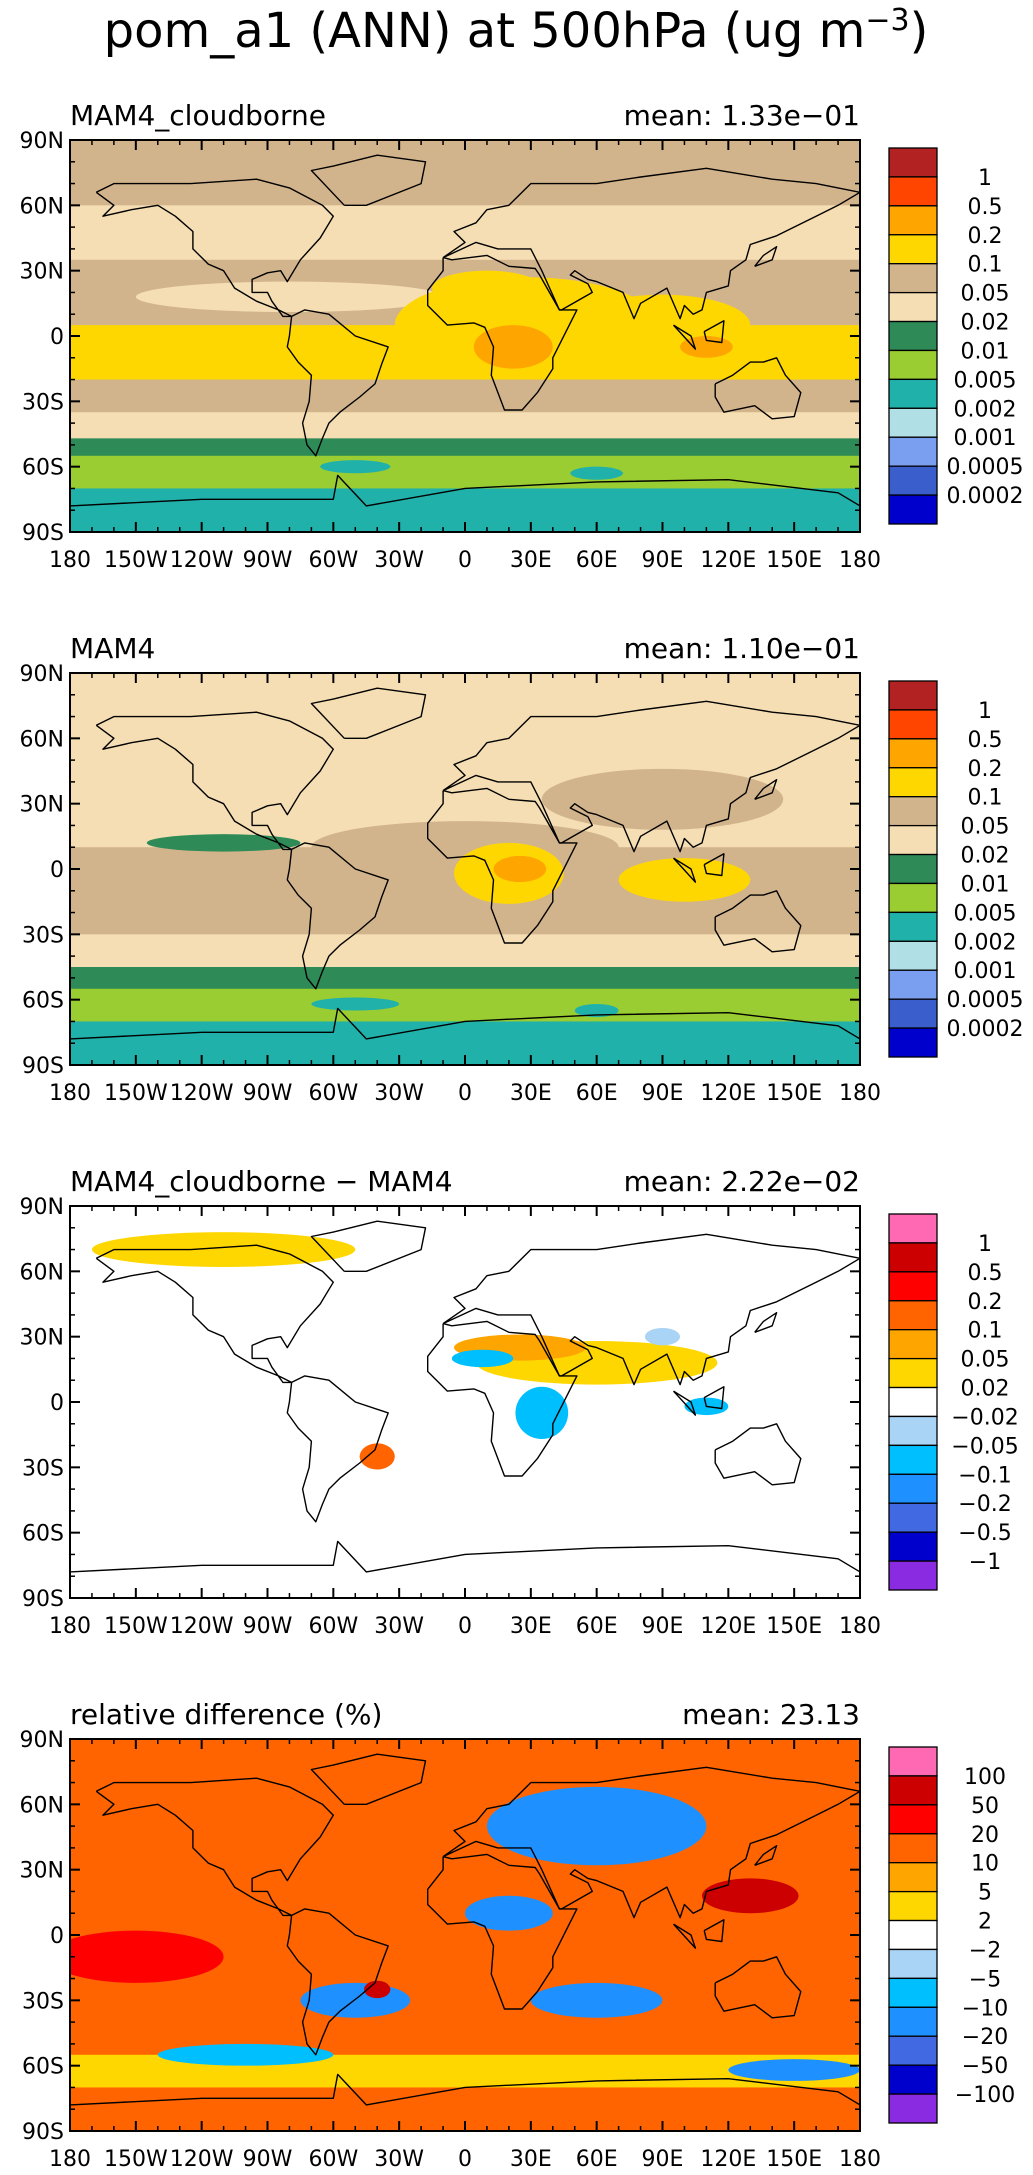 The height and width of the screenshot is (2175, 1033). I want to click on colorbar-label: 0.005, so click(985, 913).